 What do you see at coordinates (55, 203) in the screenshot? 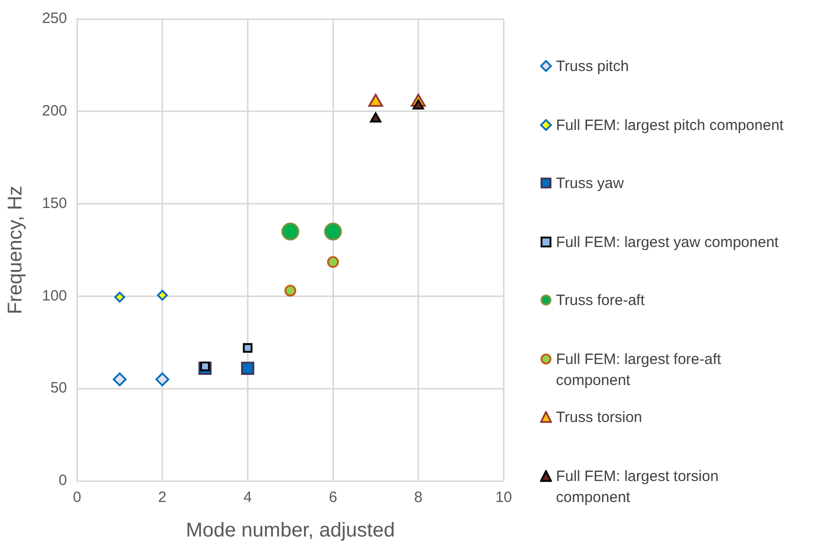
I see `y-tick-label: 150` at bounding box center [55, 203].